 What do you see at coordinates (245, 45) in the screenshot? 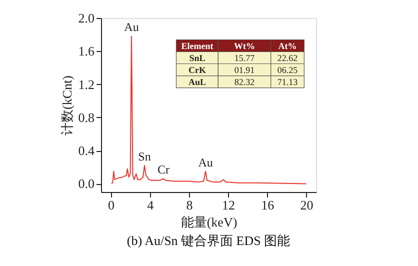
I see `annotation: Wt%` at bounding box center [245, 45].